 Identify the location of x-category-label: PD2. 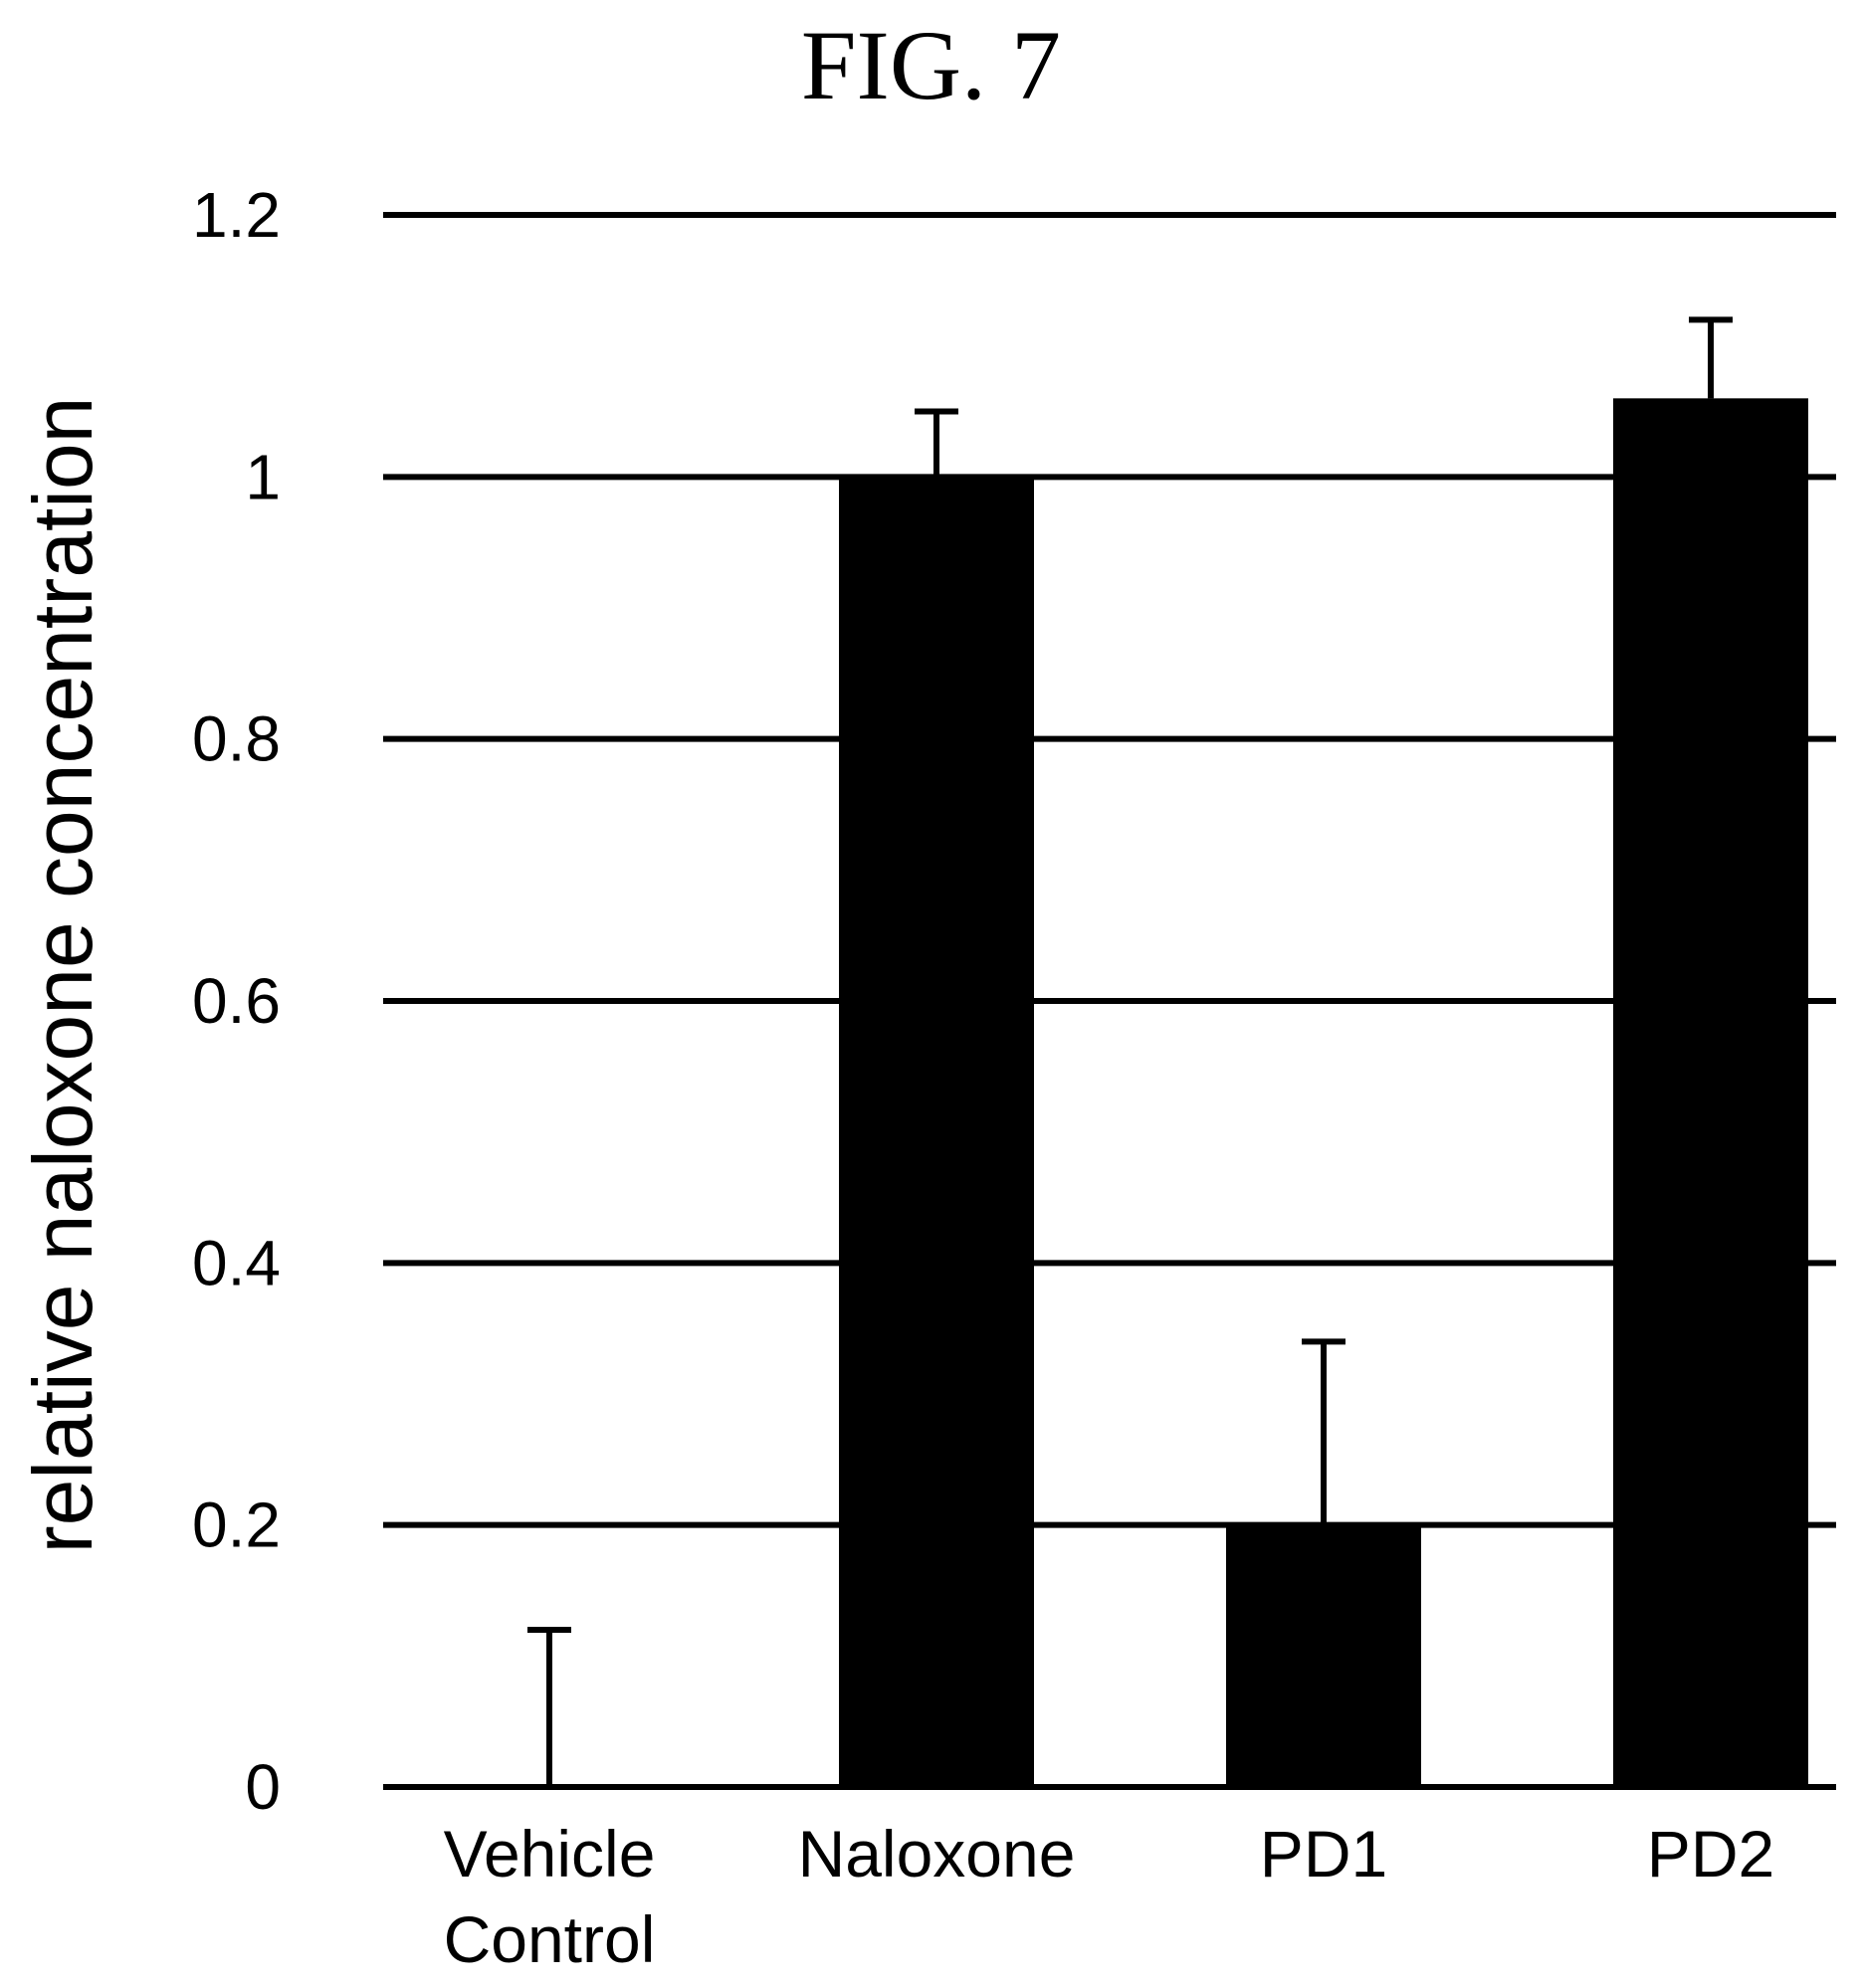
(1710, 1853).